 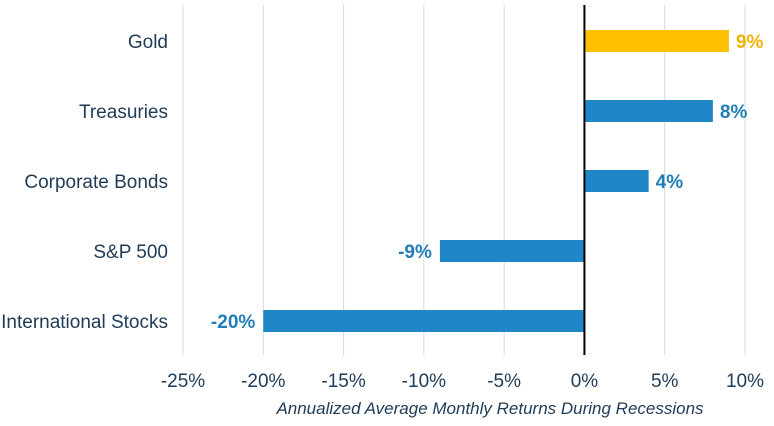 What do you see at coordinates (424, 381) in the screenshot?
I see `x-tick-label: -10%` at bounding box center [424, 381].